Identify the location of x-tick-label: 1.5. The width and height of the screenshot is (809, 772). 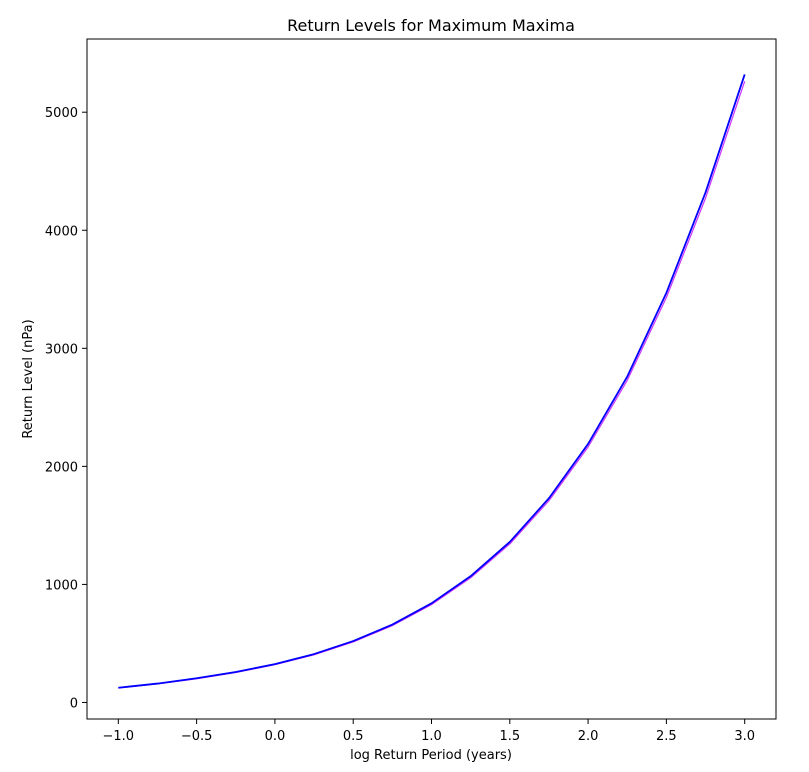
(509, 736).